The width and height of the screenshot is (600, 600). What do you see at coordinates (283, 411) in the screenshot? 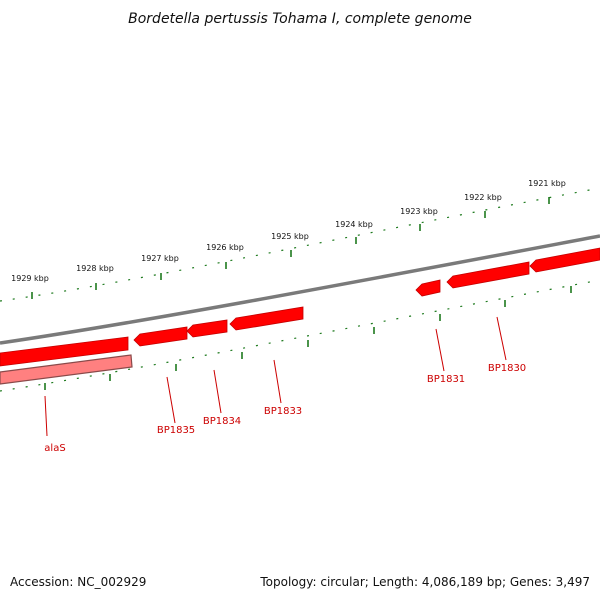
I see `gene-label: BP1833` at bounding box center [283, 411].